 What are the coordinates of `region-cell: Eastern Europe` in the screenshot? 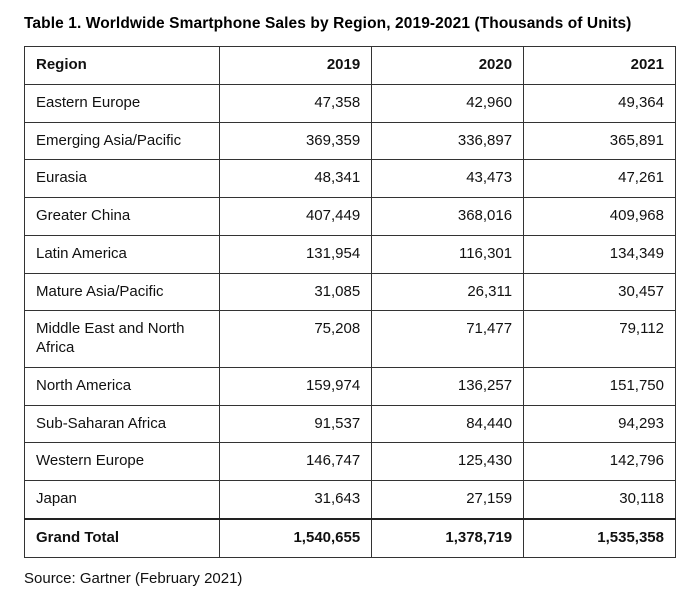 It's located at (122, 103).